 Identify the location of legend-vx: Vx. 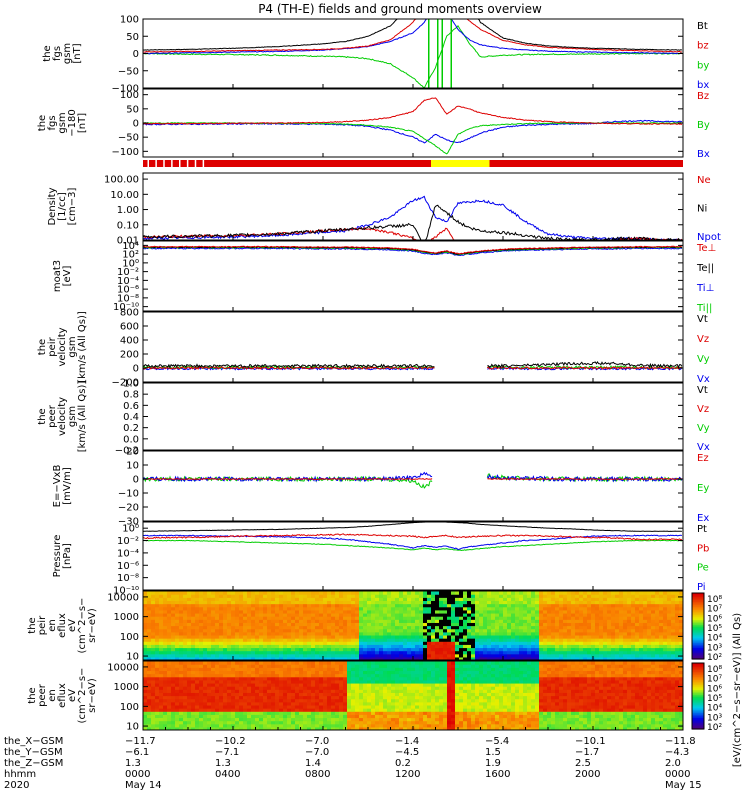
(703, 379).